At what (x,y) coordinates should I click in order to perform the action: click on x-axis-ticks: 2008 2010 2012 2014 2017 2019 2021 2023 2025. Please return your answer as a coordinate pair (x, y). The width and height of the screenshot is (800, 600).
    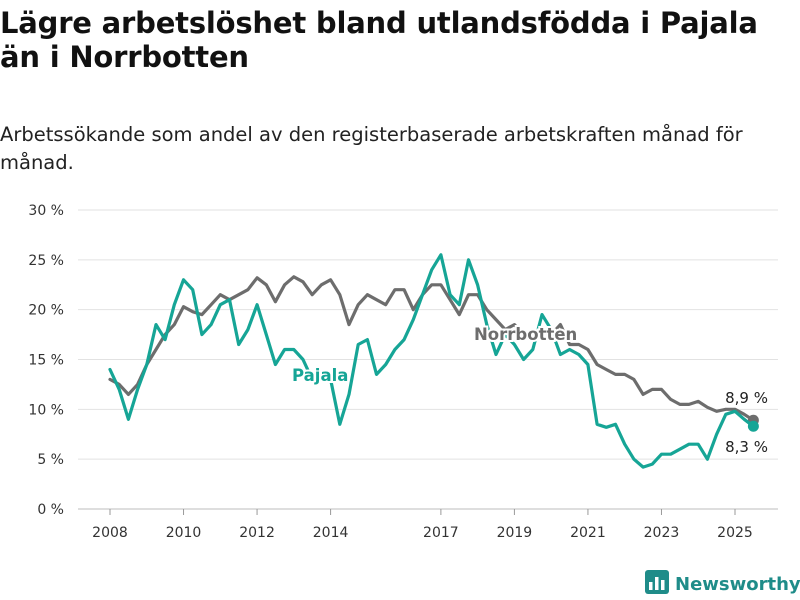
    Looking at the image, I should click on (422, 525).